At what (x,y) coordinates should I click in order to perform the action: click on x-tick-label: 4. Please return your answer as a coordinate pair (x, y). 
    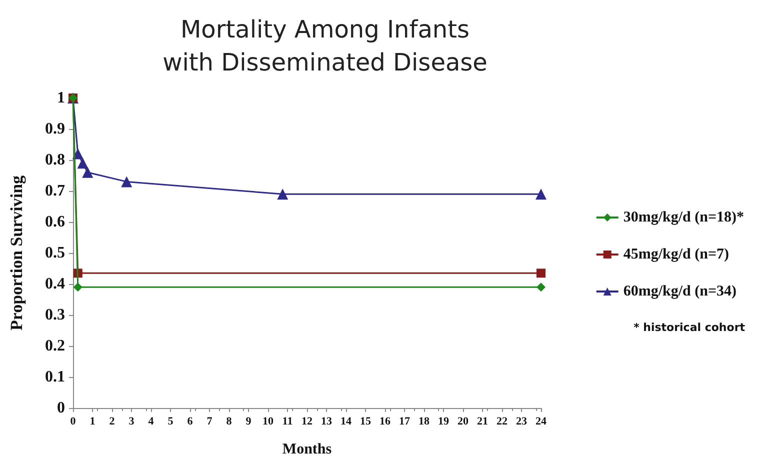
    Looking at the image, I should click on (151, 422).